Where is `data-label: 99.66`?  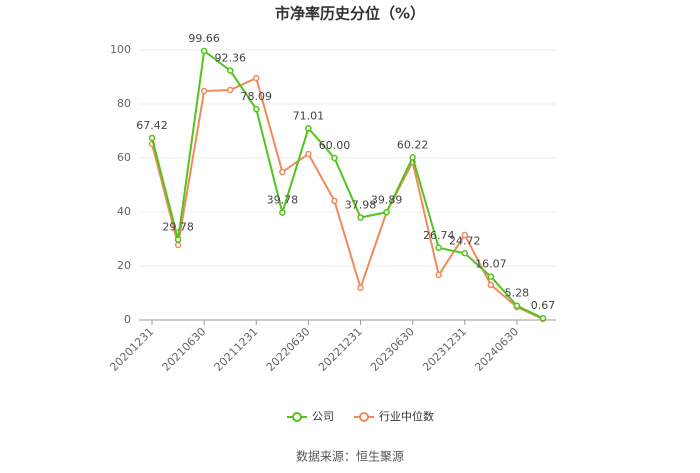 data-label: 99.66 is located at coordinates (204, 38).